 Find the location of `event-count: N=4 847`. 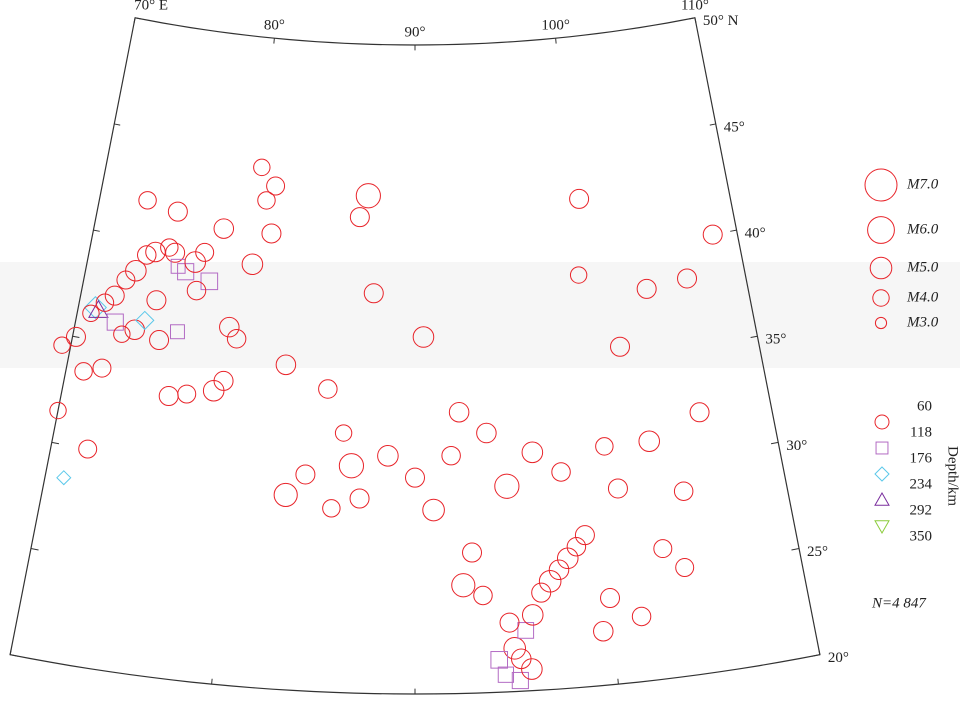

event-count: N=4 847 is located at coordinates (899, 603).